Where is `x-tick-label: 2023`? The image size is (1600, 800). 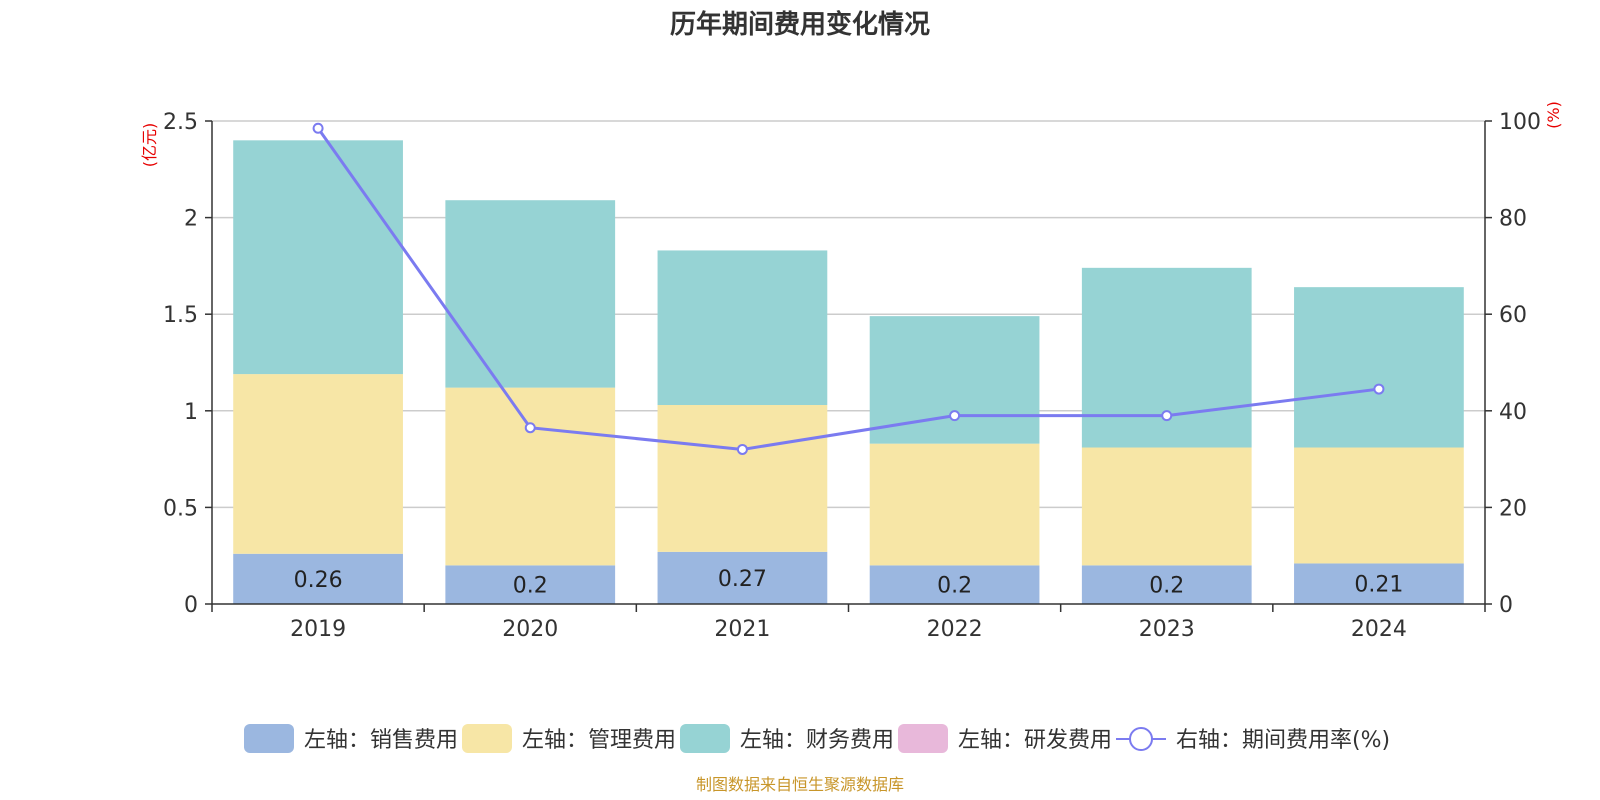
x-tick-label: 2023 is located at coordinates (1167, 629).